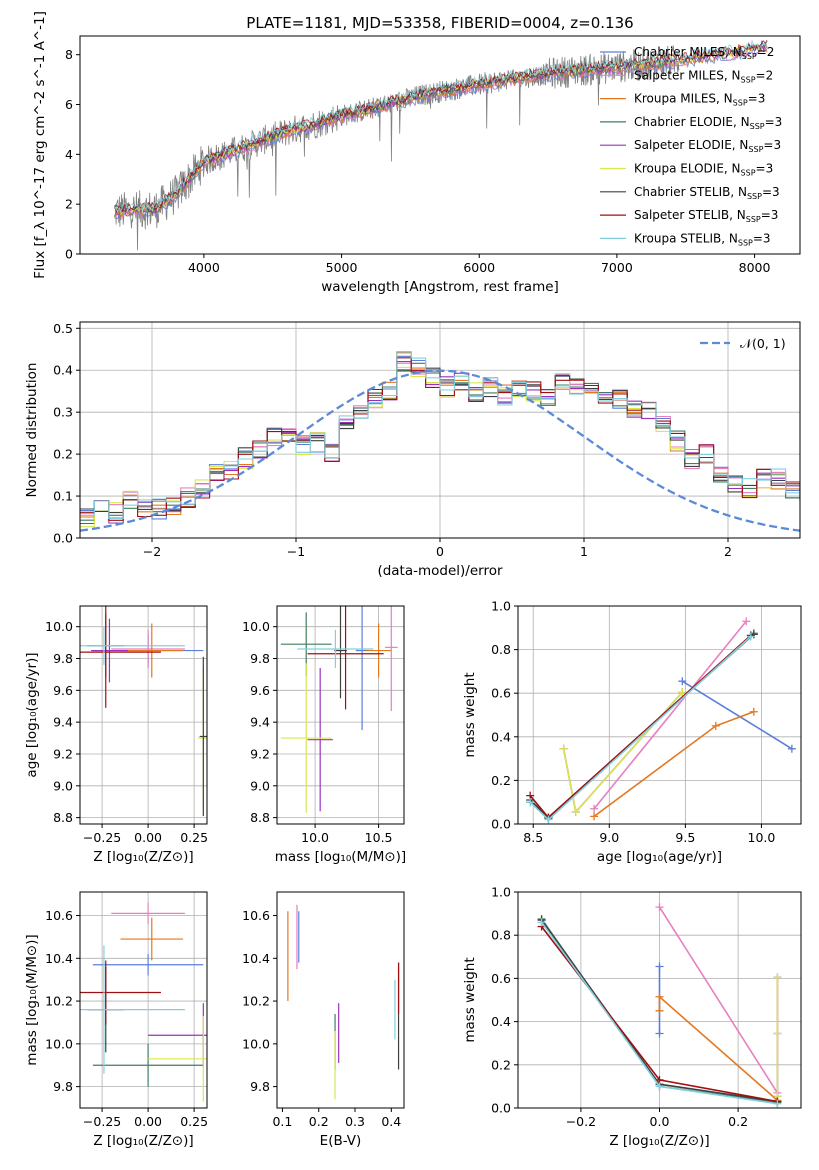  Describe the element at coordinates (63, 722) in the screenshot. I see `y-tick-label: 9.4` at that location.